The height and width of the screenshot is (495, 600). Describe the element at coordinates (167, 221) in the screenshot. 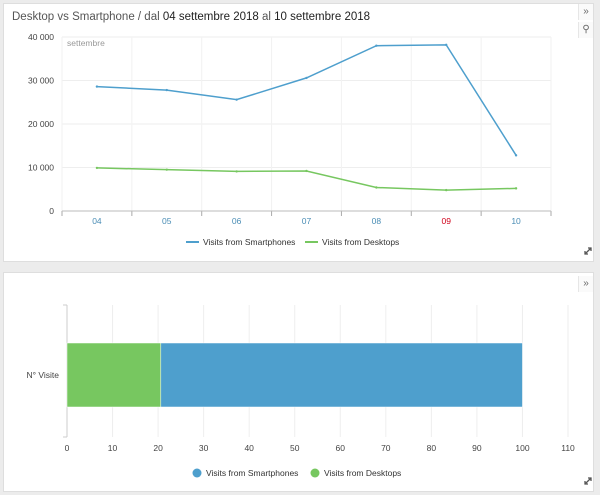

I see `x-tick-label: 05` at that location.